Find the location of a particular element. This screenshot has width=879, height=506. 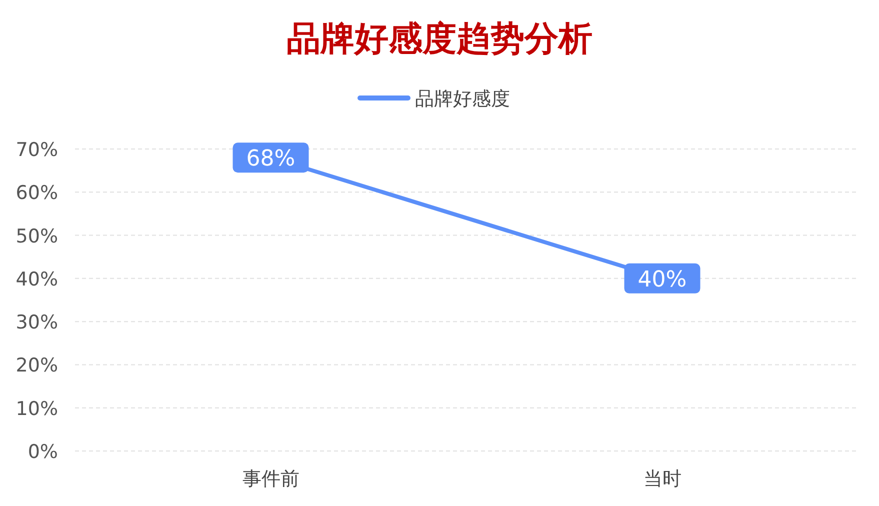

legend-label: 品牌好感度 is located at coordinates (462, 99).